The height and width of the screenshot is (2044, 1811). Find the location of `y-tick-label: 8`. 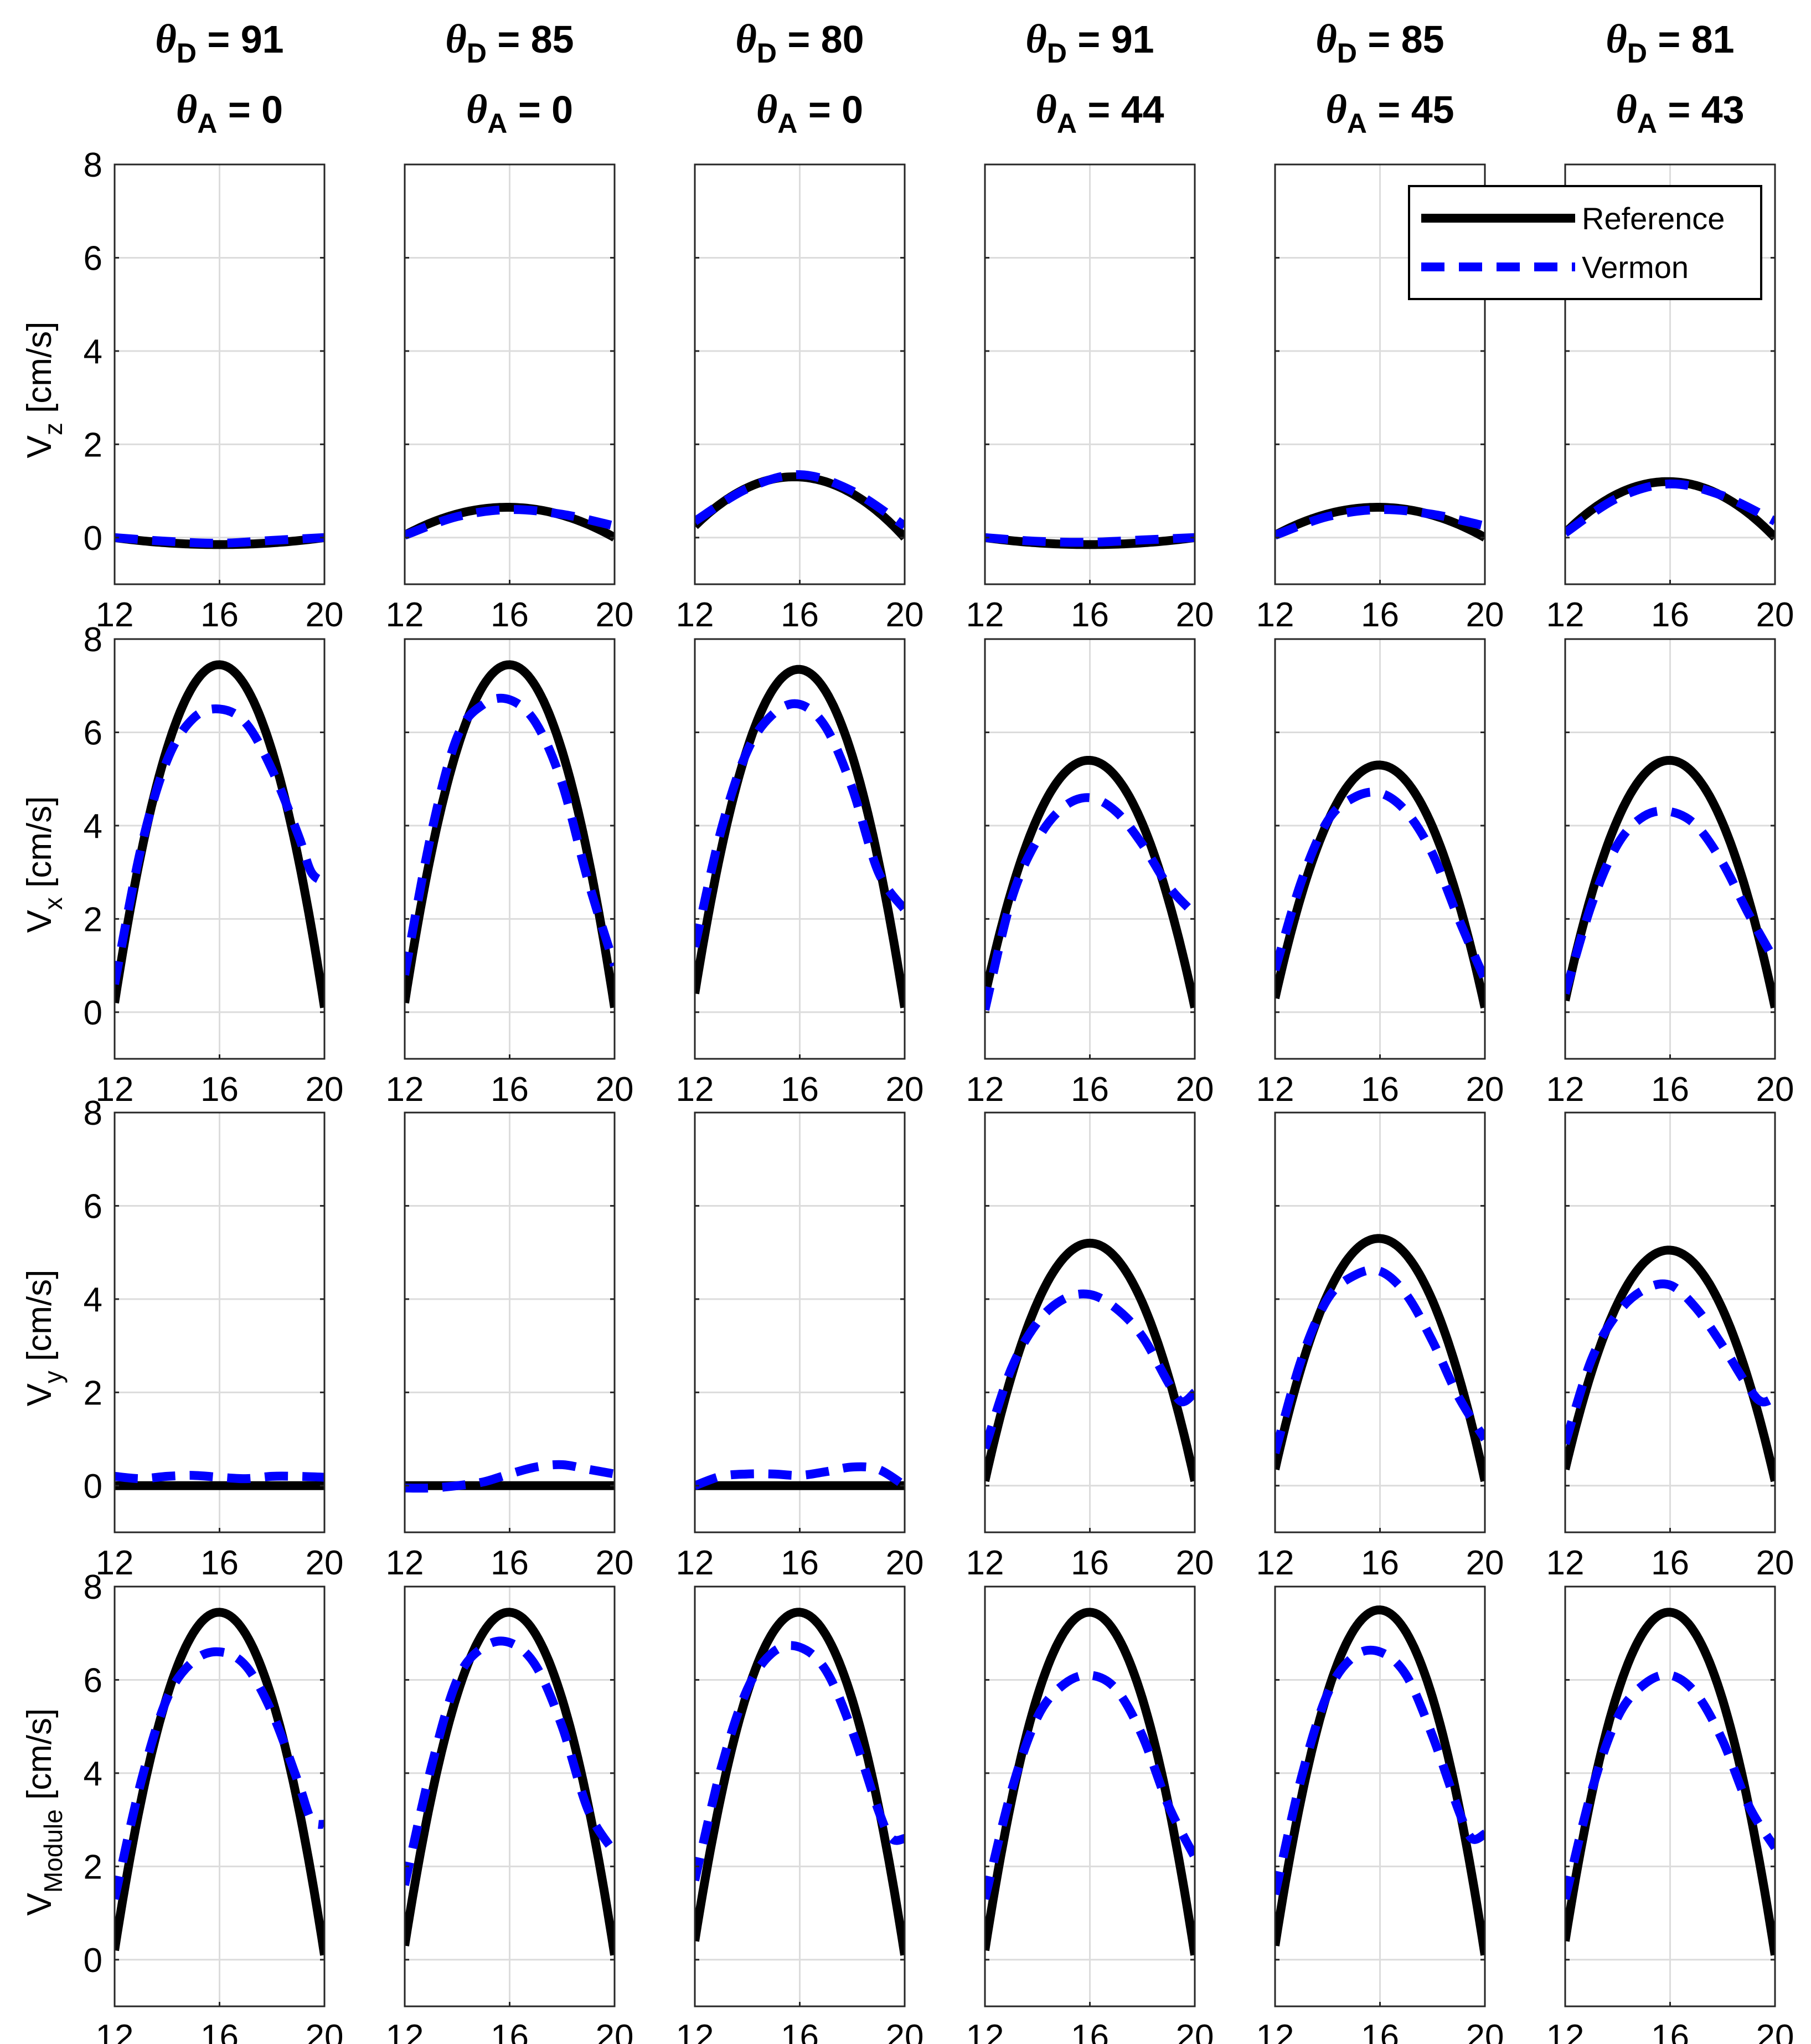

y-tick-label: 8 is located at coordinates (93, 640).